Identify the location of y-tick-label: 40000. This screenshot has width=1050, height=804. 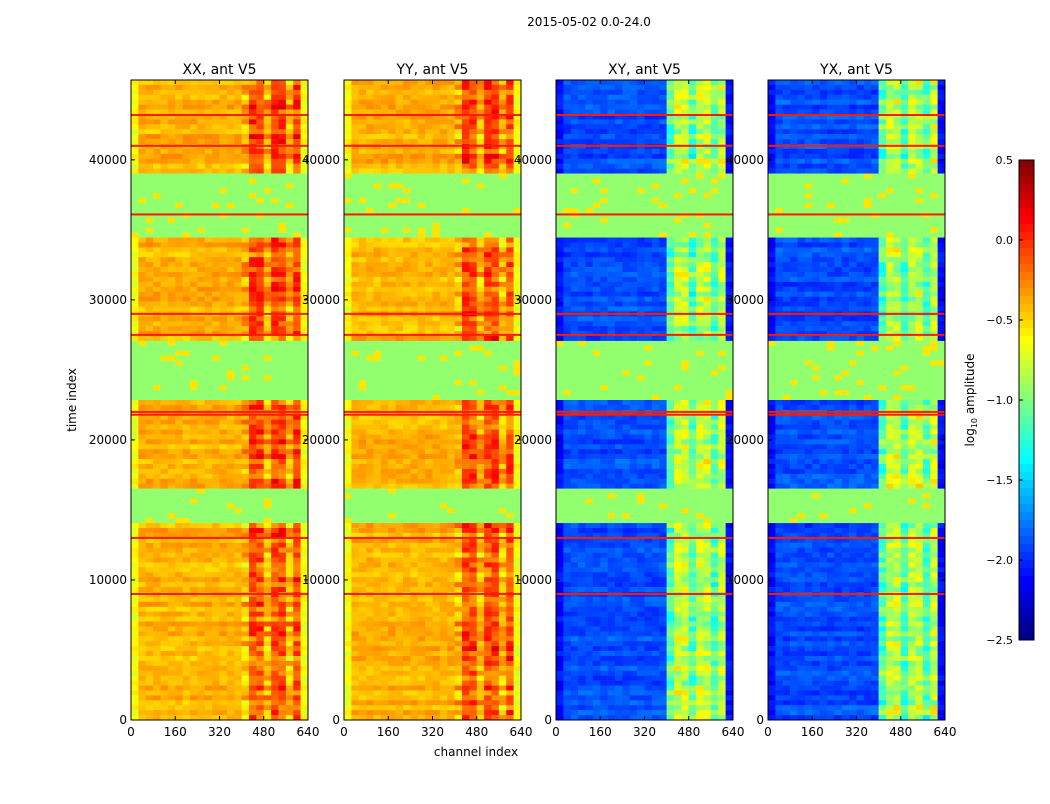
(108, 160).